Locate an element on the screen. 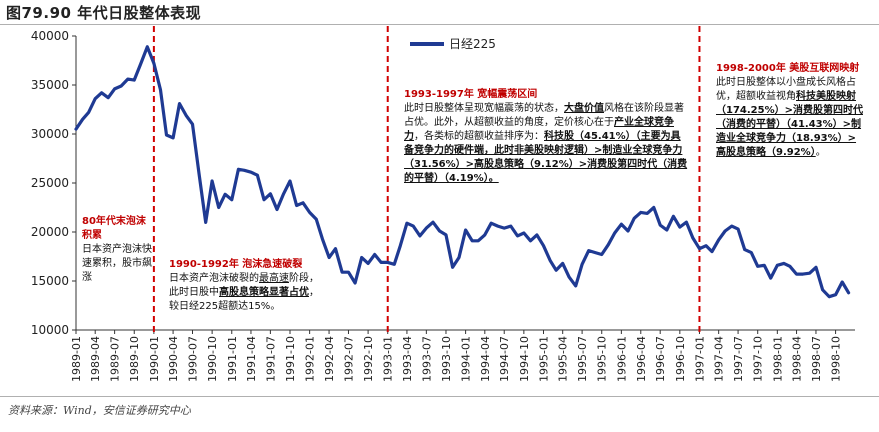 The width and height of the screenshot is (879, 432). x-tick-label: 1993-10 is located at coordinates (446, 359).